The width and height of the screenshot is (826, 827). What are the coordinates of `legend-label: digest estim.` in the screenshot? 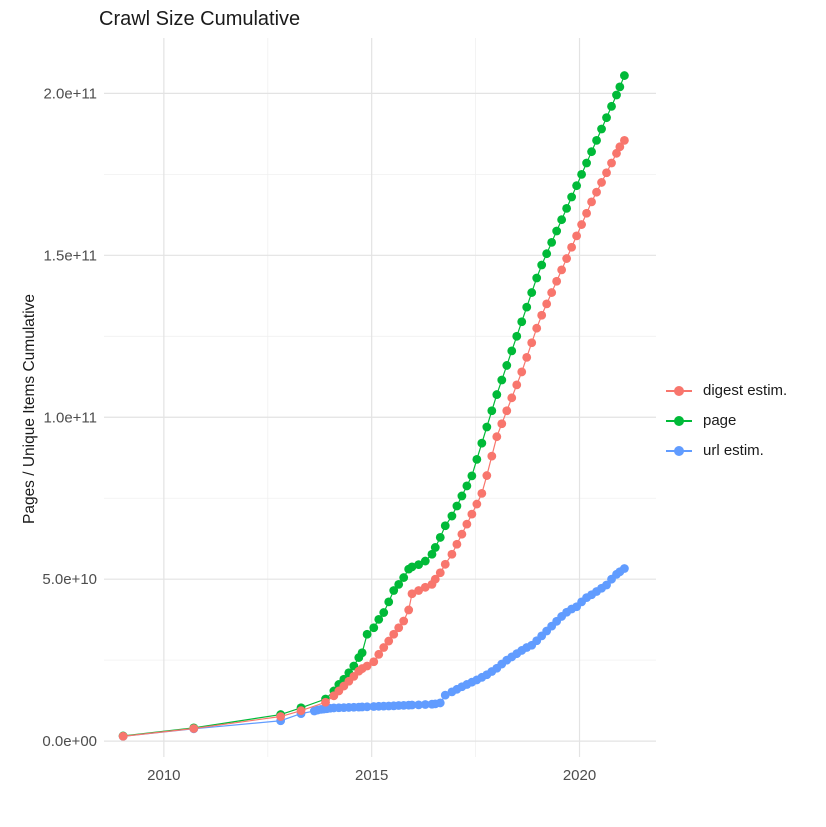 It's located at (745, 390).